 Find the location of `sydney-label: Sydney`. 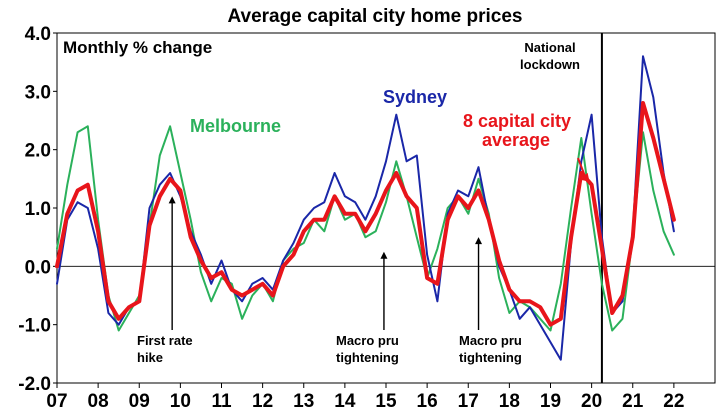

sydney-label: Sydney is located at coordinates (415, 97).